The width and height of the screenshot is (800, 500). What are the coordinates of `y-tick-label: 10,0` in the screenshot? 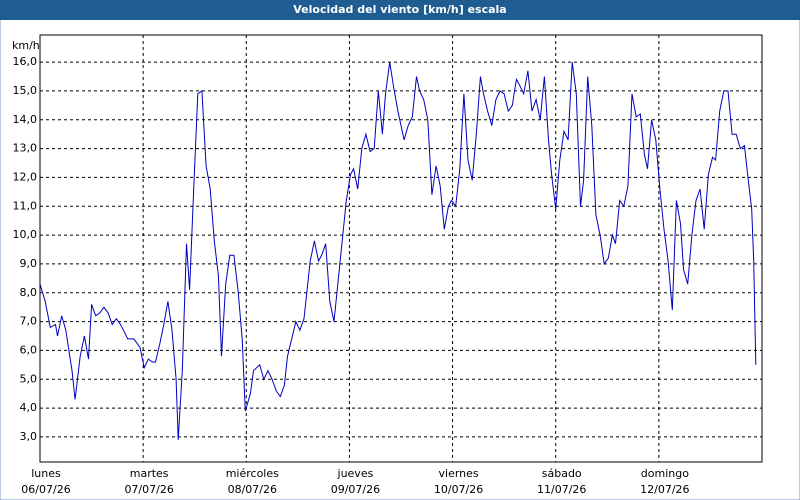 It's located at (25, 234).